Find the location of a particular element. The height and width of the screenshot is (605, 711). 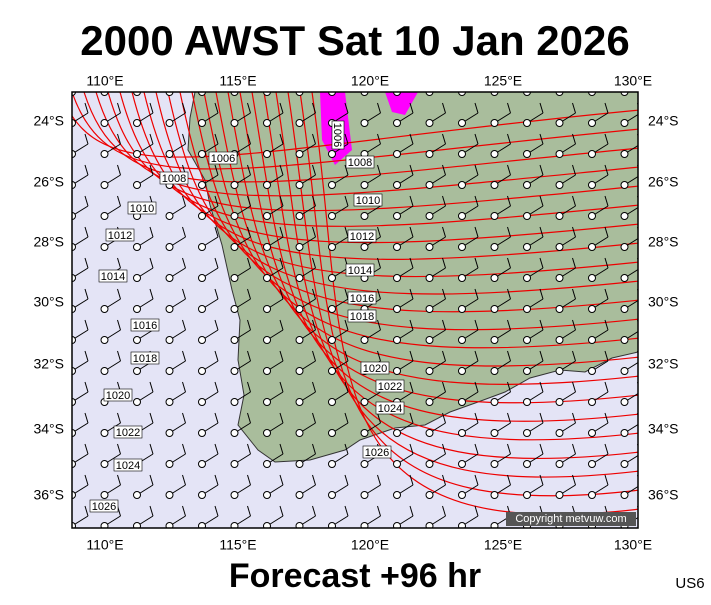

isobar-label: 1008 is located at coordinates (174, 178).